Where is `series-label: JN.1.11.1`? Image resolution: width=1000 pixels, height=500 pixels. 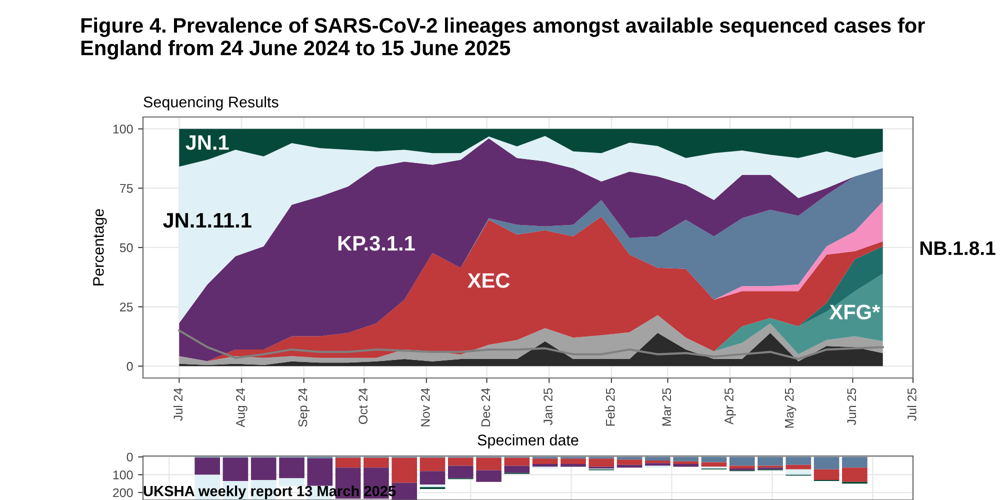 series-label: JN.1.11.1 is located at coordinates (207, 220).